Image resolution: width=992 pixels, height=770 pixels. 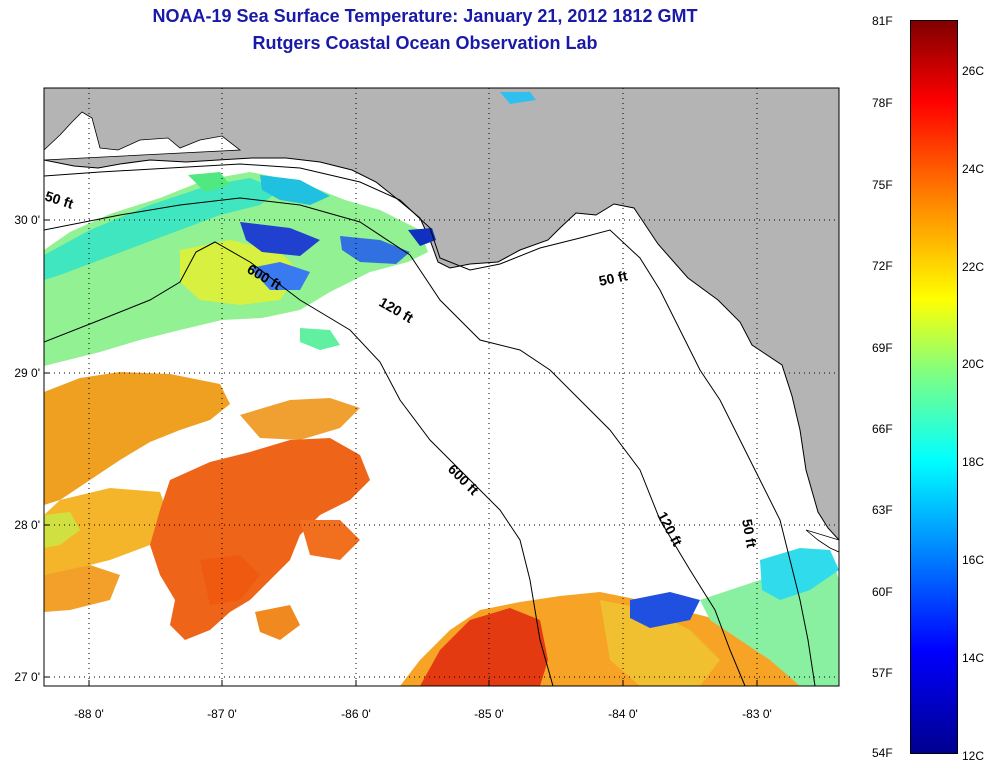 What do you see at coordinates (882, 673) in the screenshot?
I see `scale-label-57f: 57F` at bounding box center [882, 673].